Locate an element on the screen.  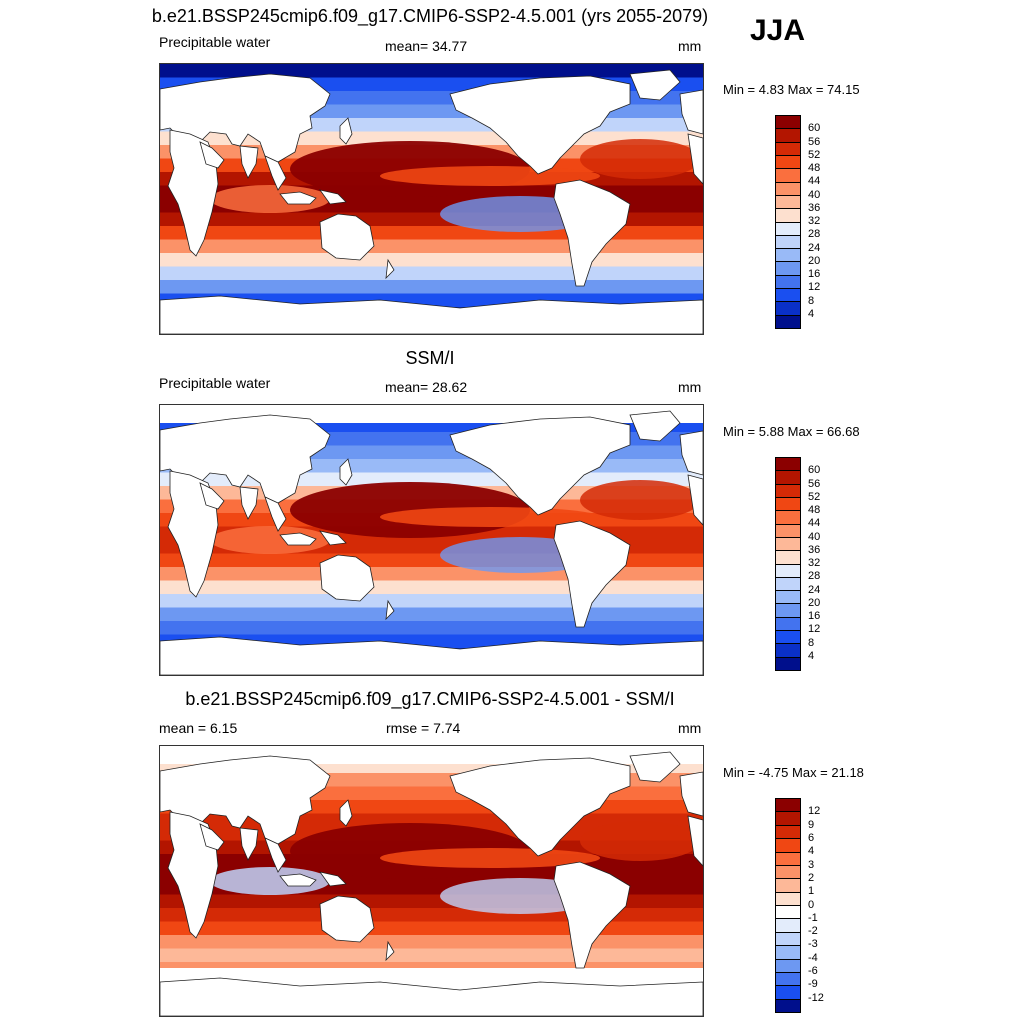
colorbar-tick-label: 1 is located at coordinates (811, 891).